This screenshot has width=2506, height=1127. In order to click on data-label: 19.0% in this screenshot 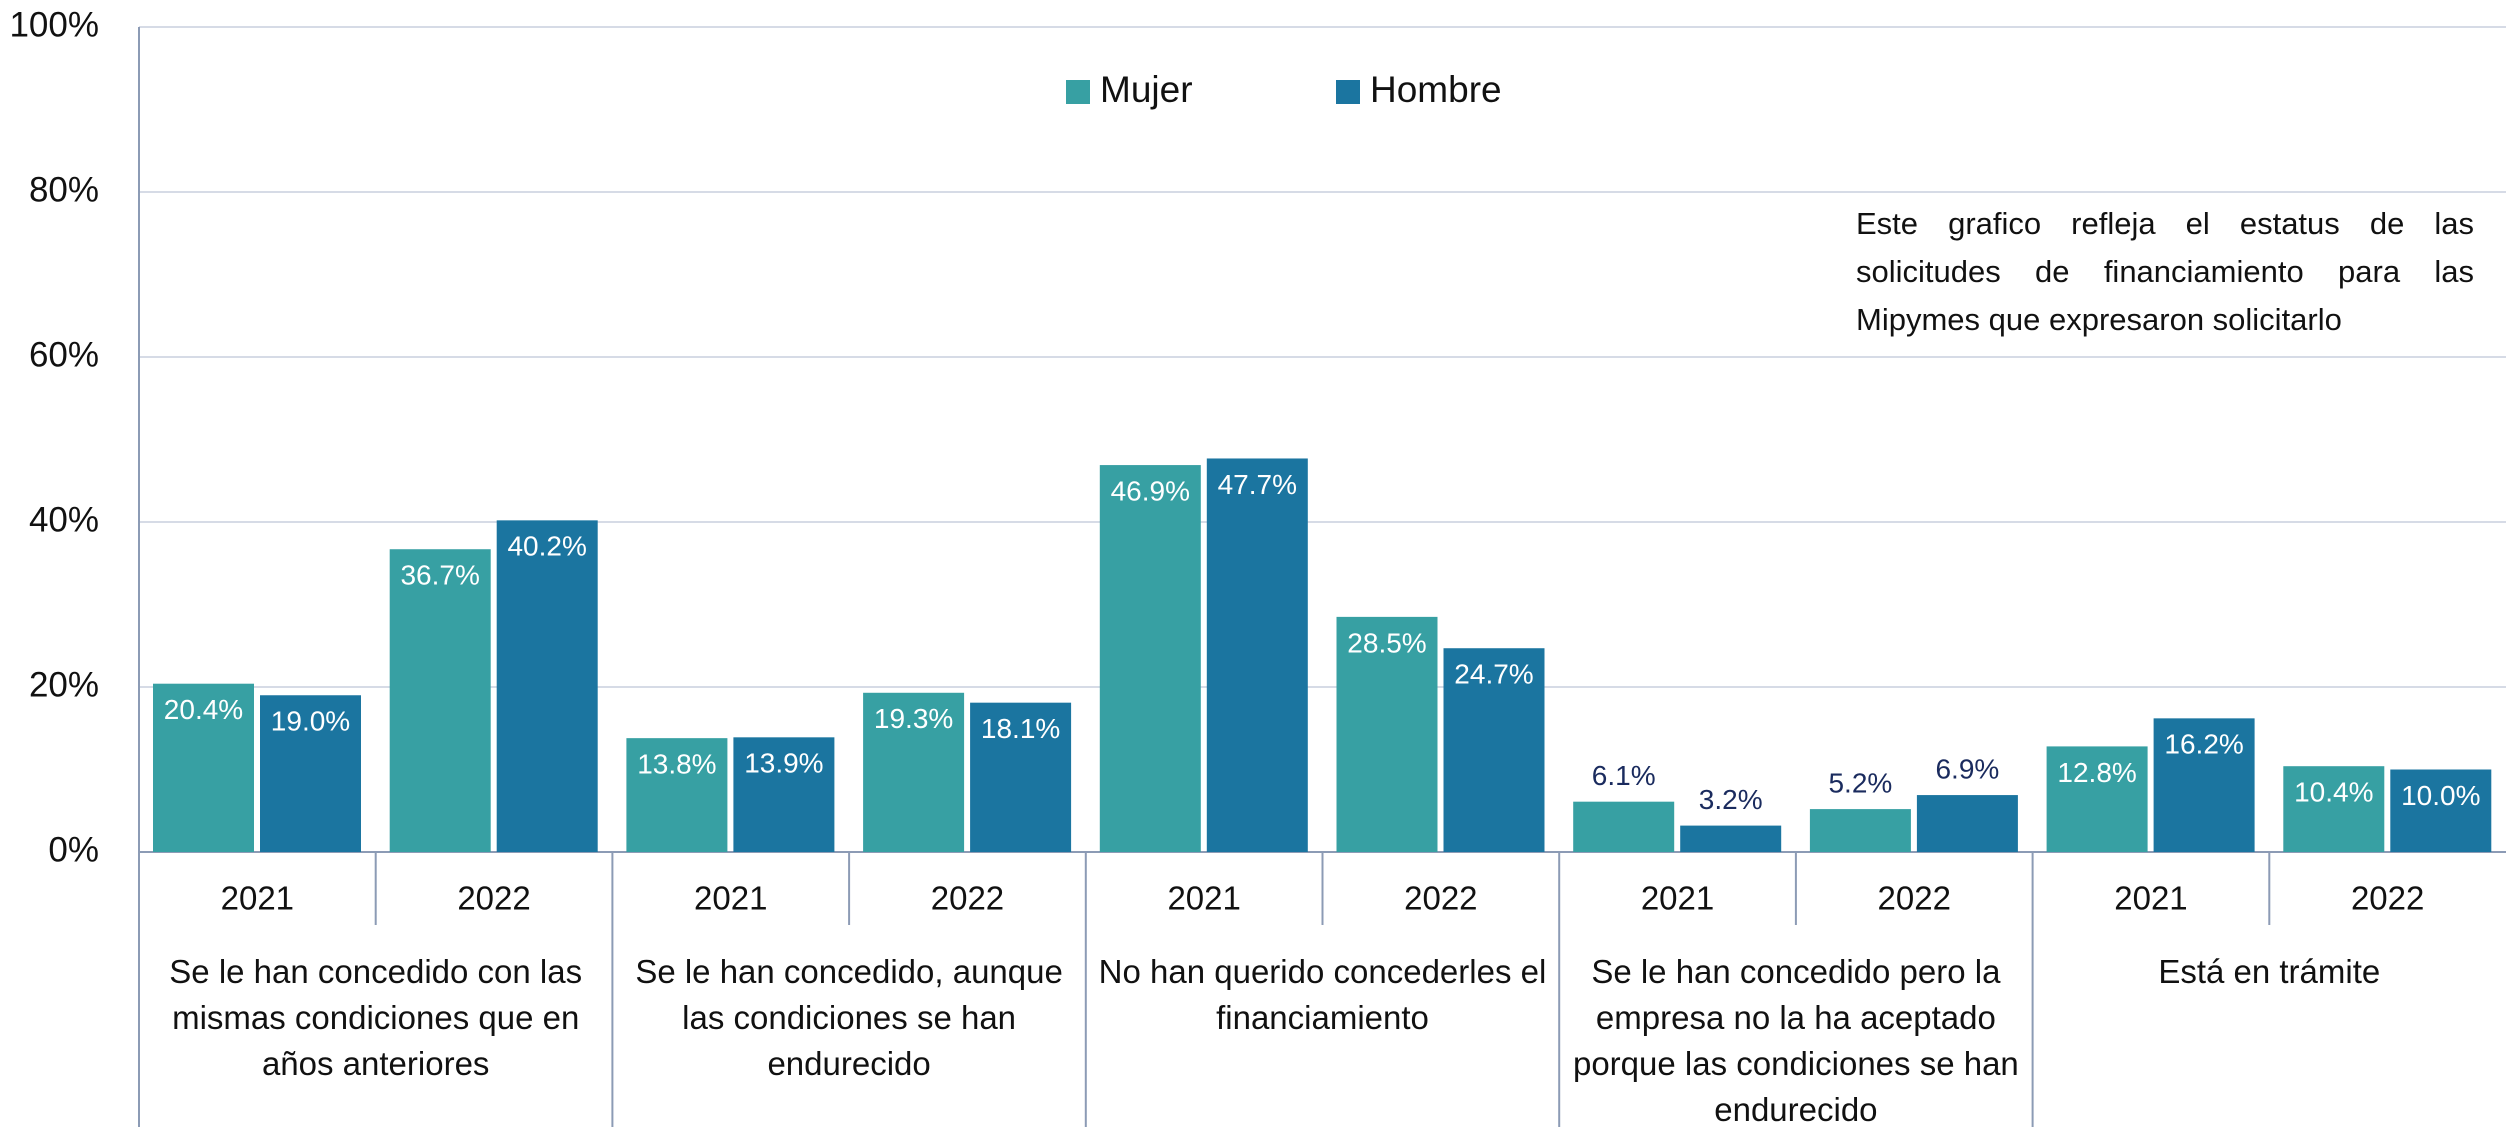, I will do `click(310, 721)`.